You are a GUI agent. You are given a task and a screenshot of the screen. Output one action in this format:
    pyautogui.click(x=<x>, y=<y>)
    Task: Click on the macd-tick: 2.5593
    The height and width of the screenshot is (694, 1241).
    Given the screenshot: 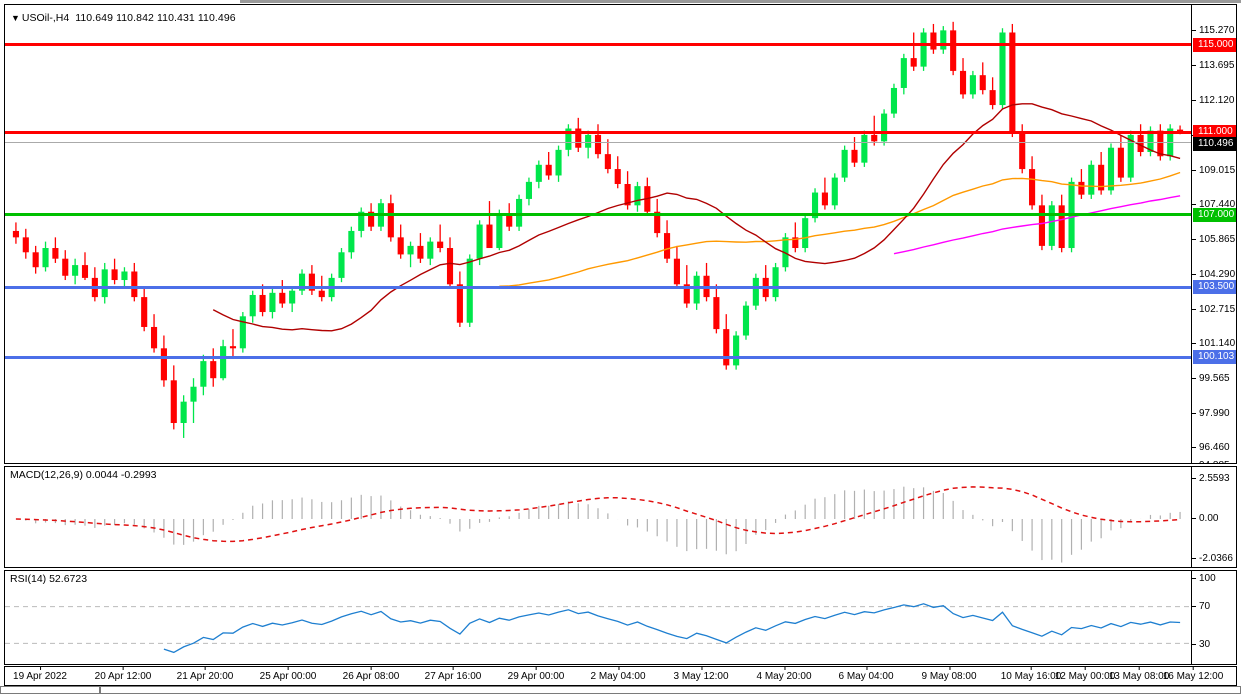 What is the action you would take?
    pyautogui.click(x=1211, y=479)
    